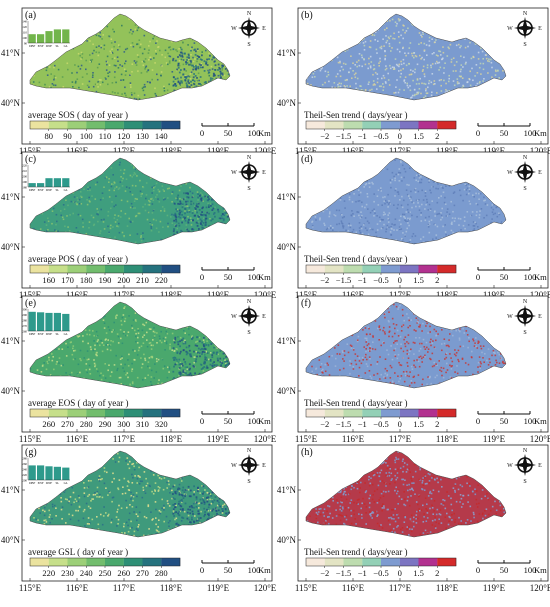  What do you see at coordinates (249, 470) in the screenshot?
I see `compass-needle-s` at bounding box center [249, 470].